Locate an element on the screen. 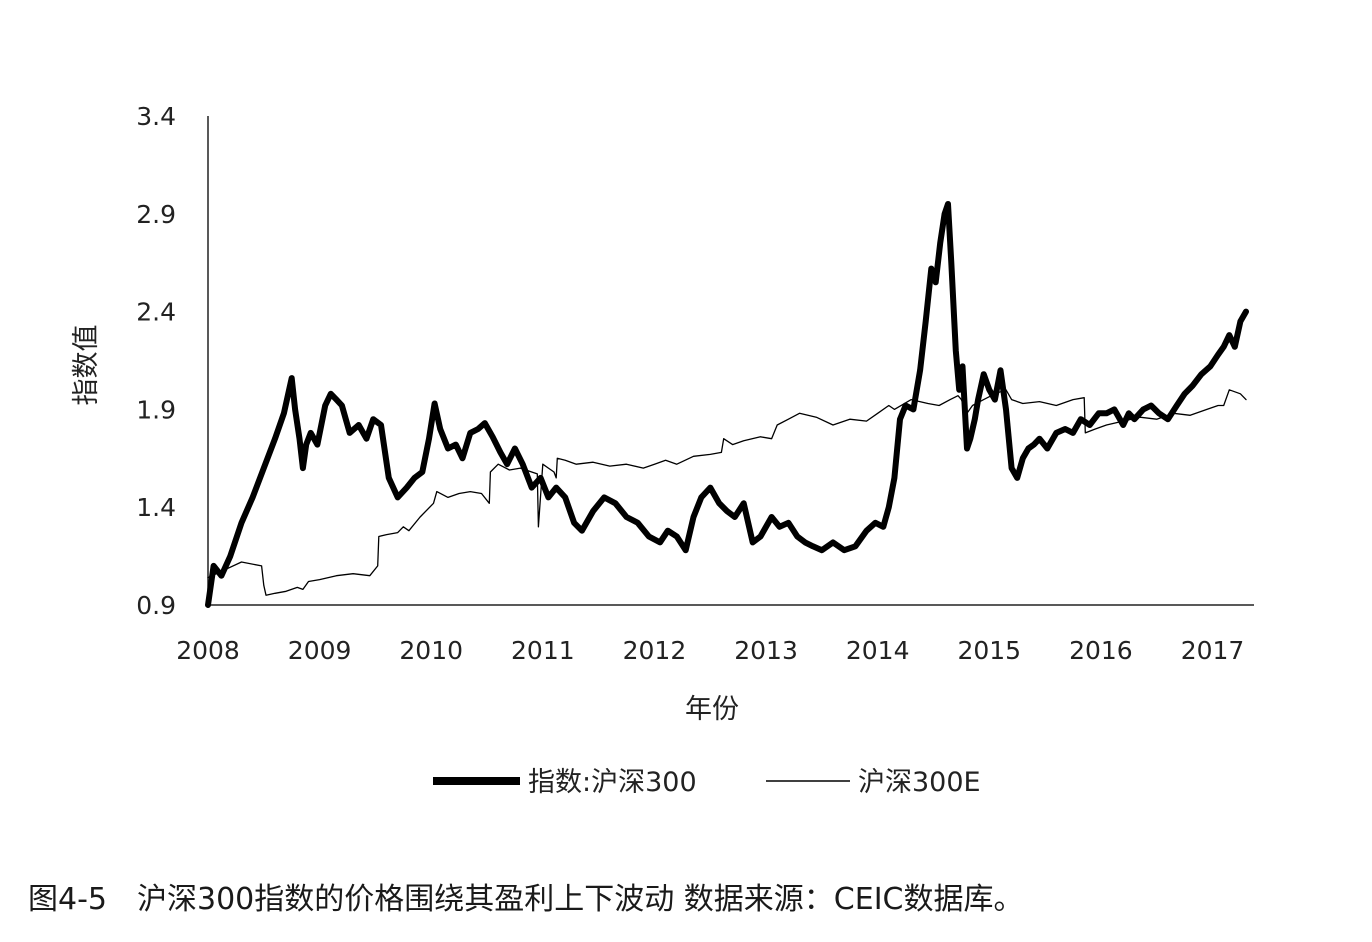 The height and width of the screenshot is (942, 1372). y-axis-title: 指数值 is located at coordinates (86, 365).